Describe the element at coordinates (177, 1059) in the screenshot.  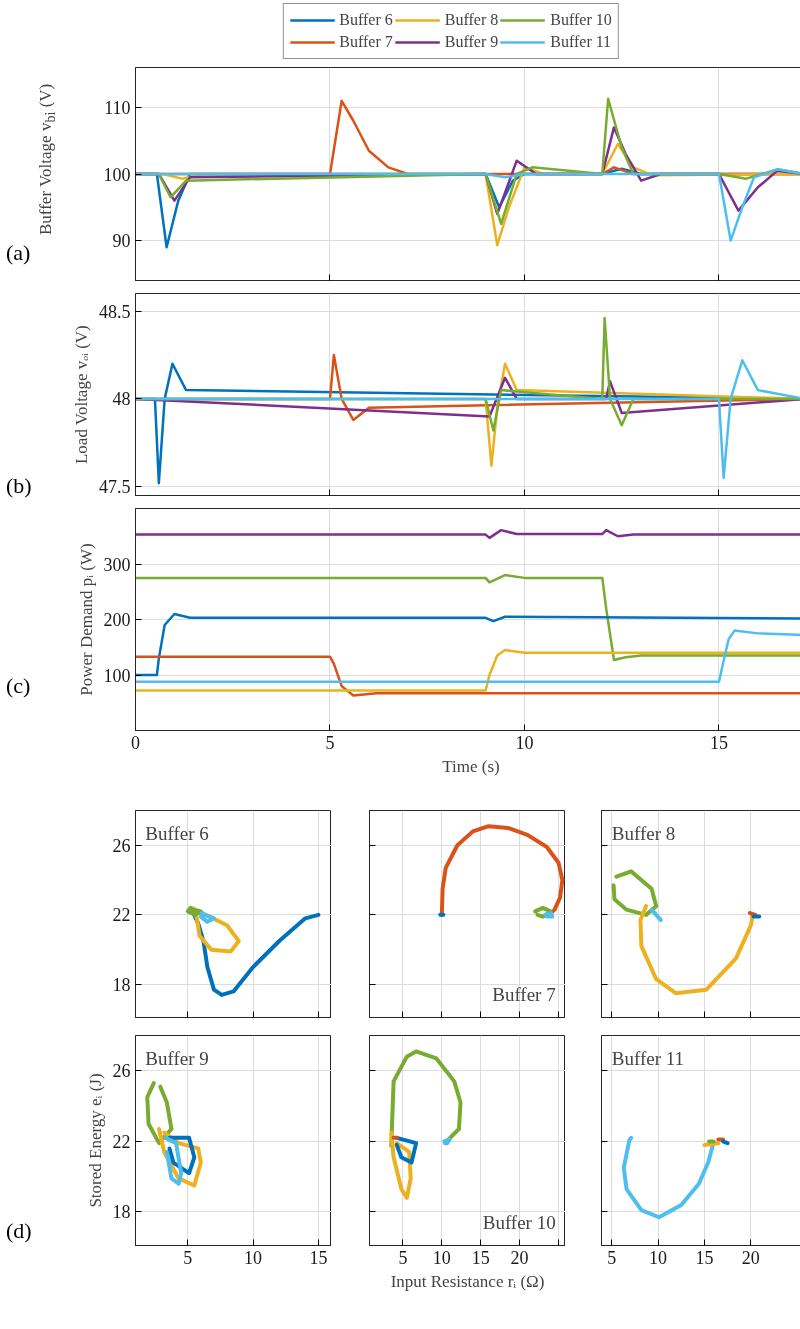
I see `text: Buffer 9` at that location.